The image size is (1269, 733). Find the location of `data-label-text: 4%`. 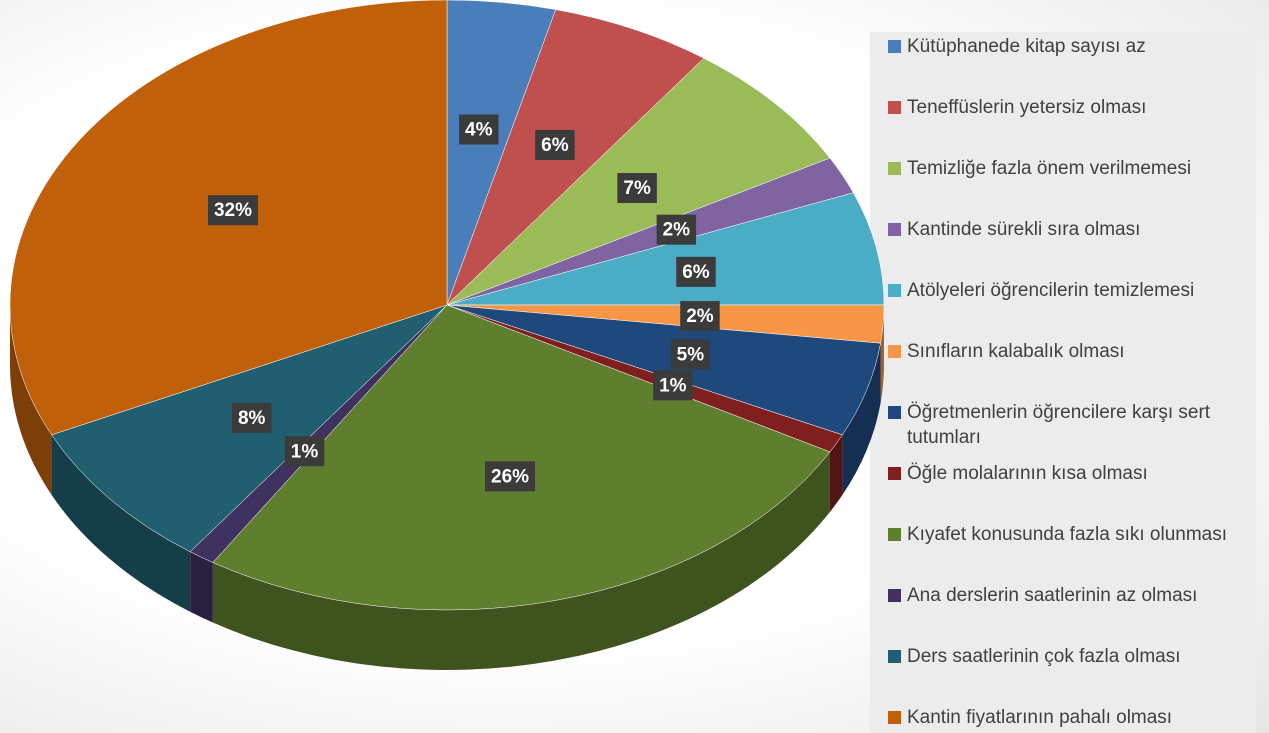

data-label-text: 4% is located at coordinates (479, 130).